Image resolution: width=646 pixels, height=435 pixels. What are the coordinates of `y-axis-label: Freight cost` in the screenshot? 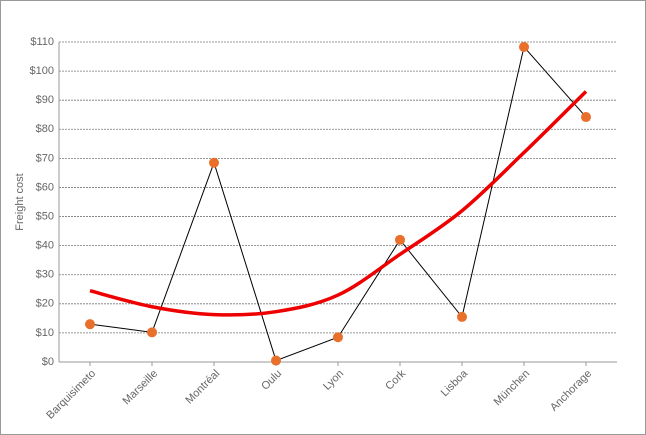 It's located at (20, 201).